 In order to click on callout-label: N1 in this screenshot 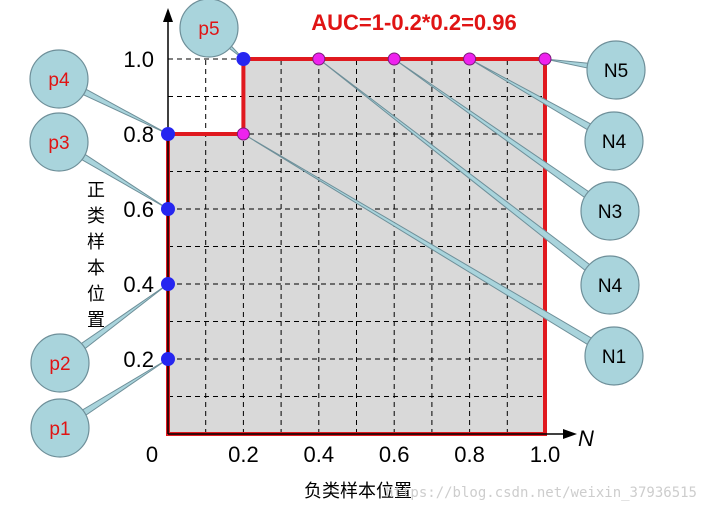, I will do `click(614, 357)`.